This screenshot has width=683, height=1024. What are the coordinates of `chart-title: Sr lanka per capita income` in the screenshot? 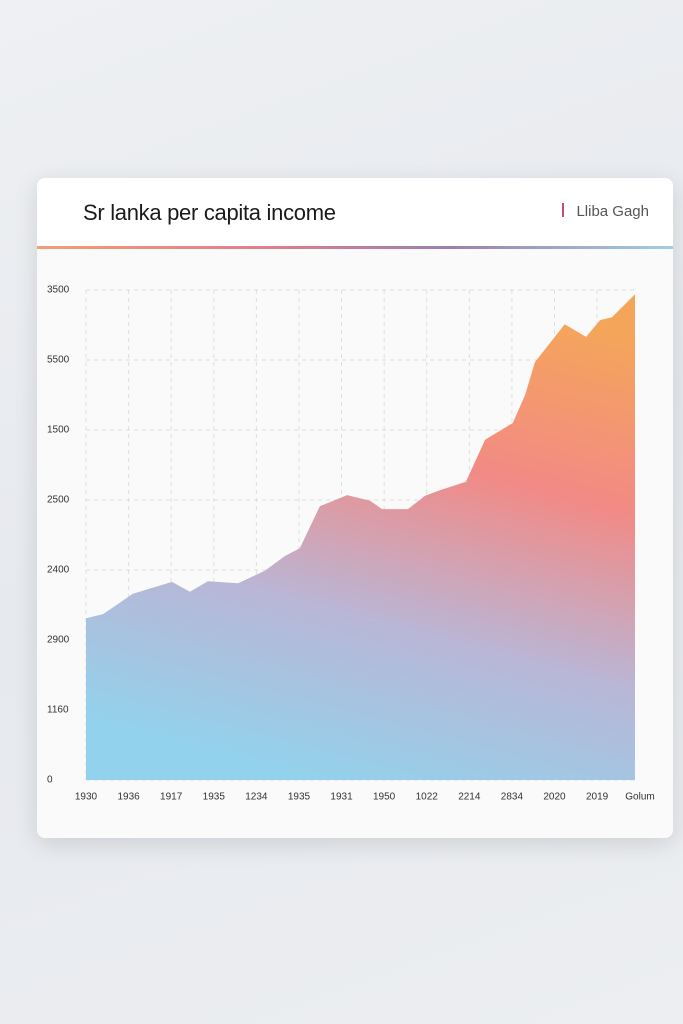 It's located at (209, 212).